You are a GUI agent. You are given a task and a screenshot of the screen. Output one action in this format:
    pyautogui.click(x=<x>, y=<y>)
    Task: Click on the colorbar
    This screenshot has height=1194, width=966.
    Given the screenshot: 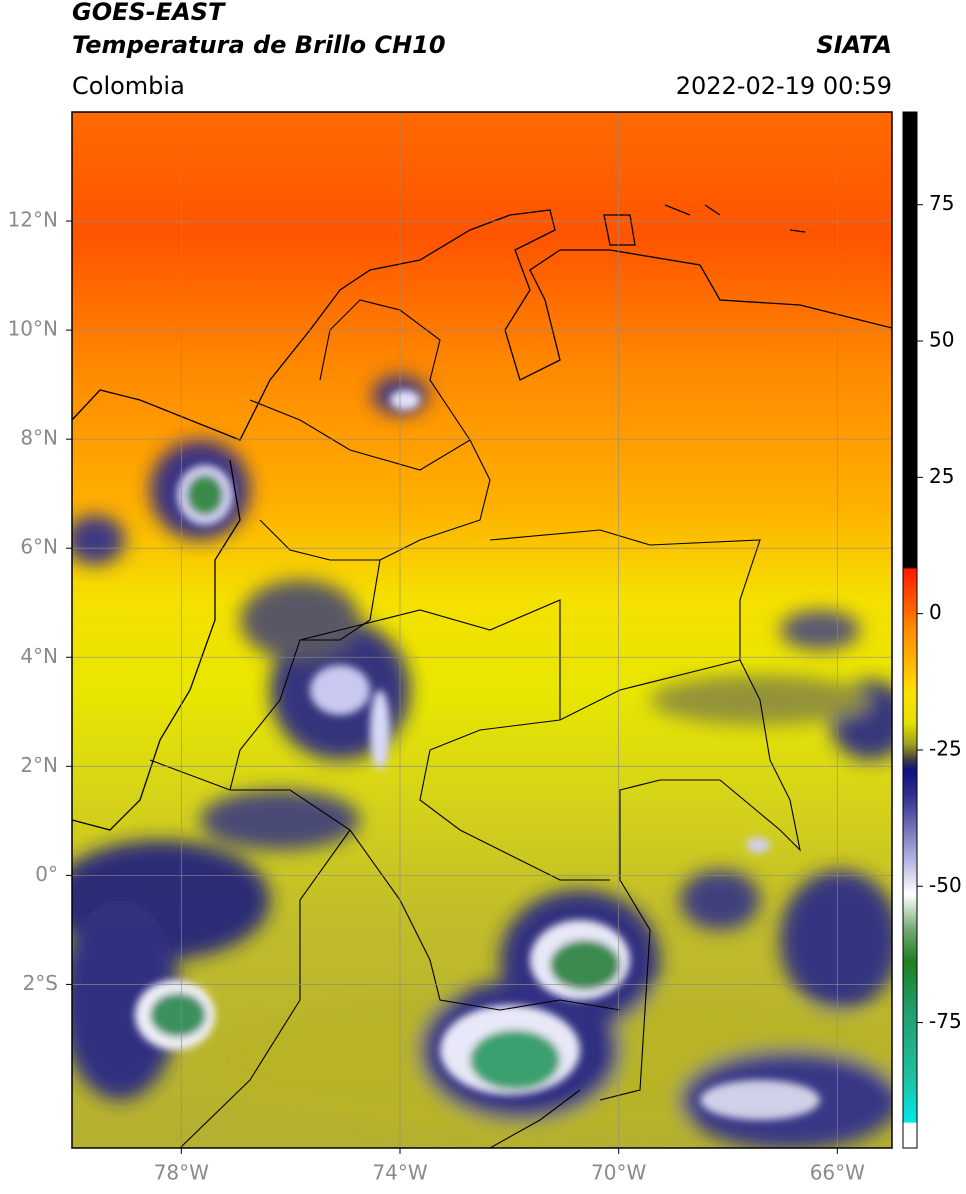 What is the action you would take?
    pyautogui.click(x=910, y=630)
    